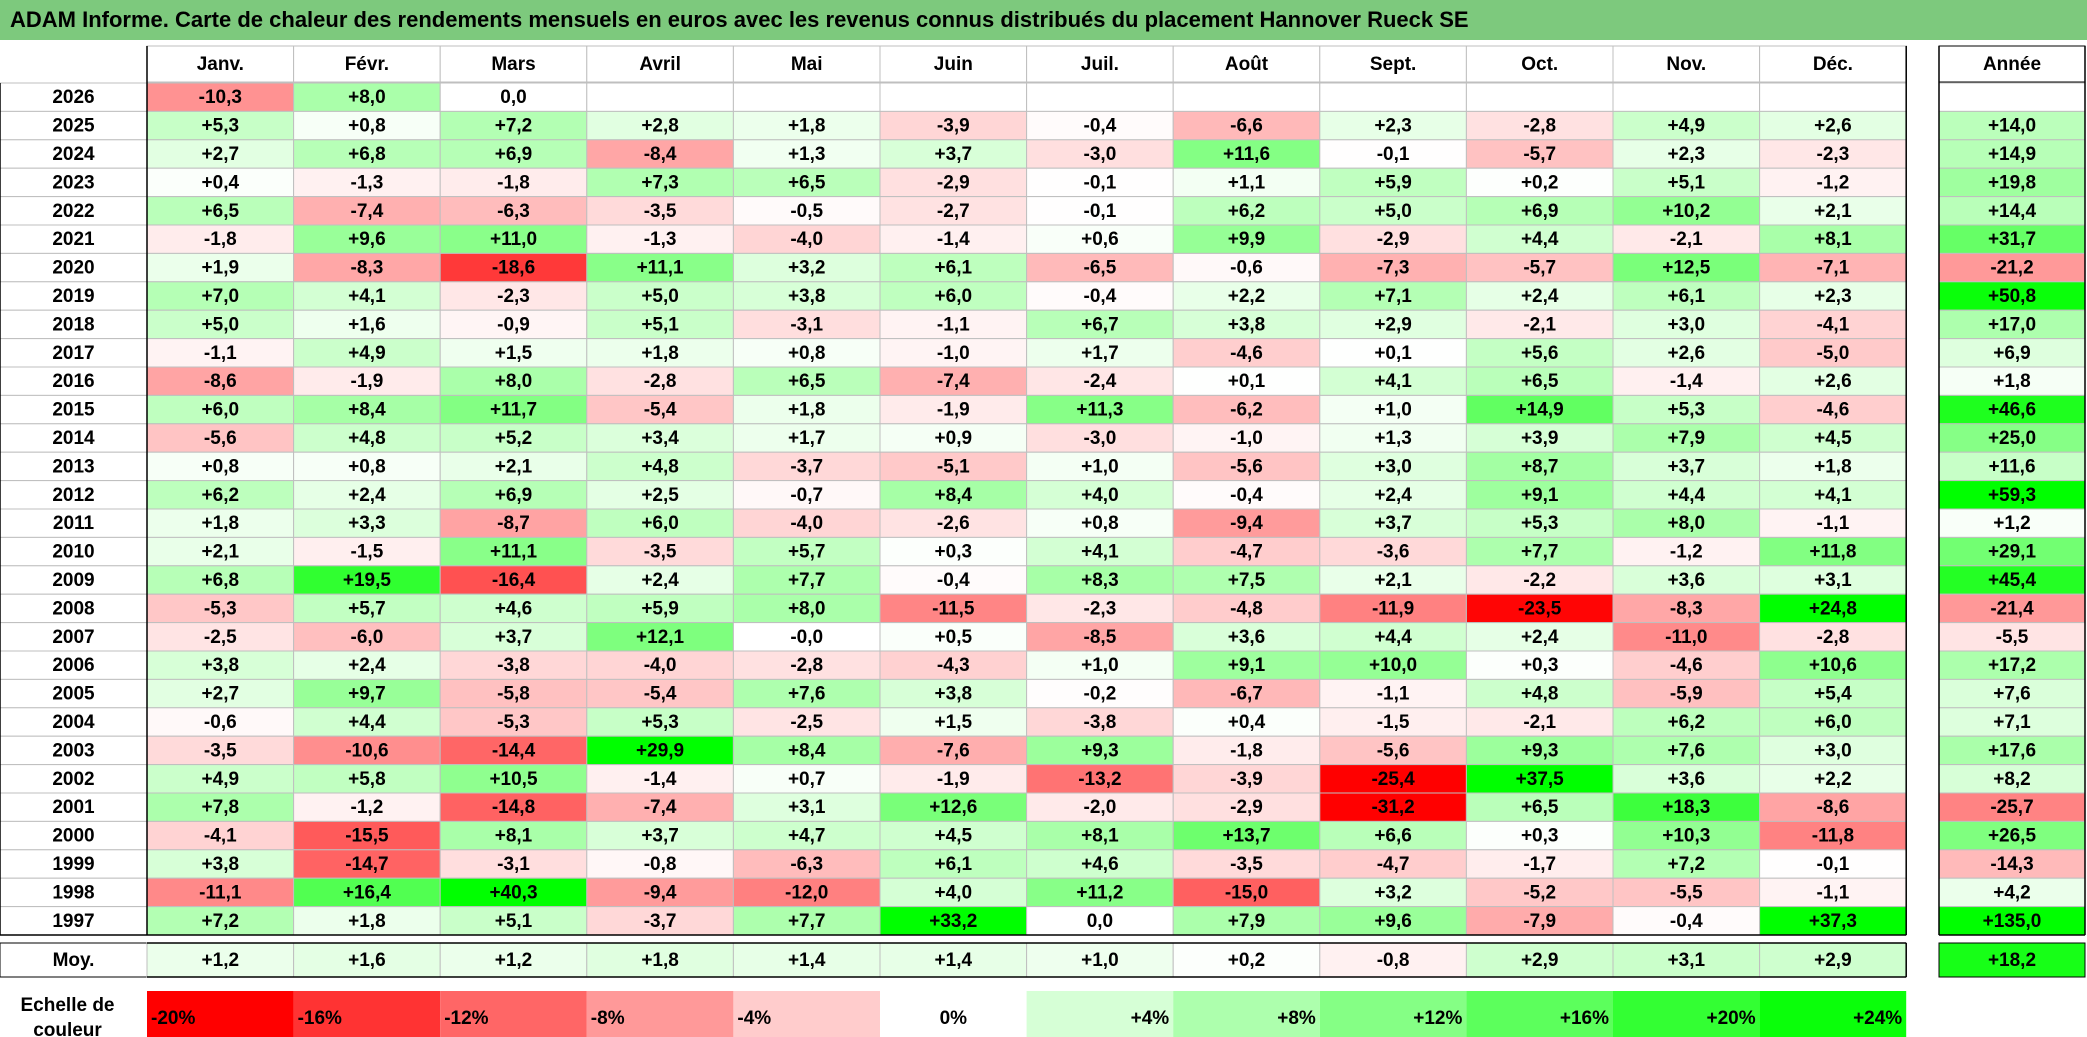 The image size is (2087, 1037). What do you see at coordinates (660, 381) in the screenshot?
I see `heatmap-cell-value: -2,8` at bounding box center [660, 381].